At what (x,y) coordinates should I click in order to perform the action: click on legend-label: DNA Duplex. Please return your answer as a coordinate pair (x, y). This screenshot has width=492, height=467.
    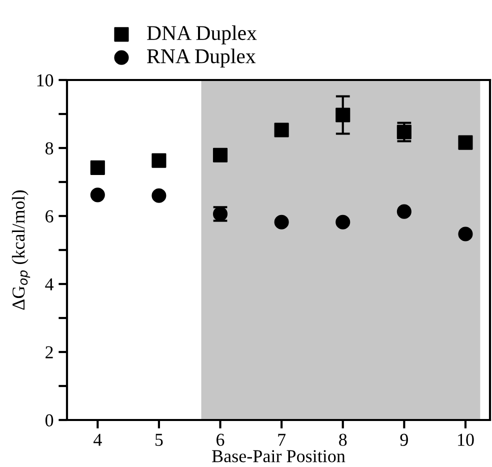
    Looking at the image, I should click on (202, 34).